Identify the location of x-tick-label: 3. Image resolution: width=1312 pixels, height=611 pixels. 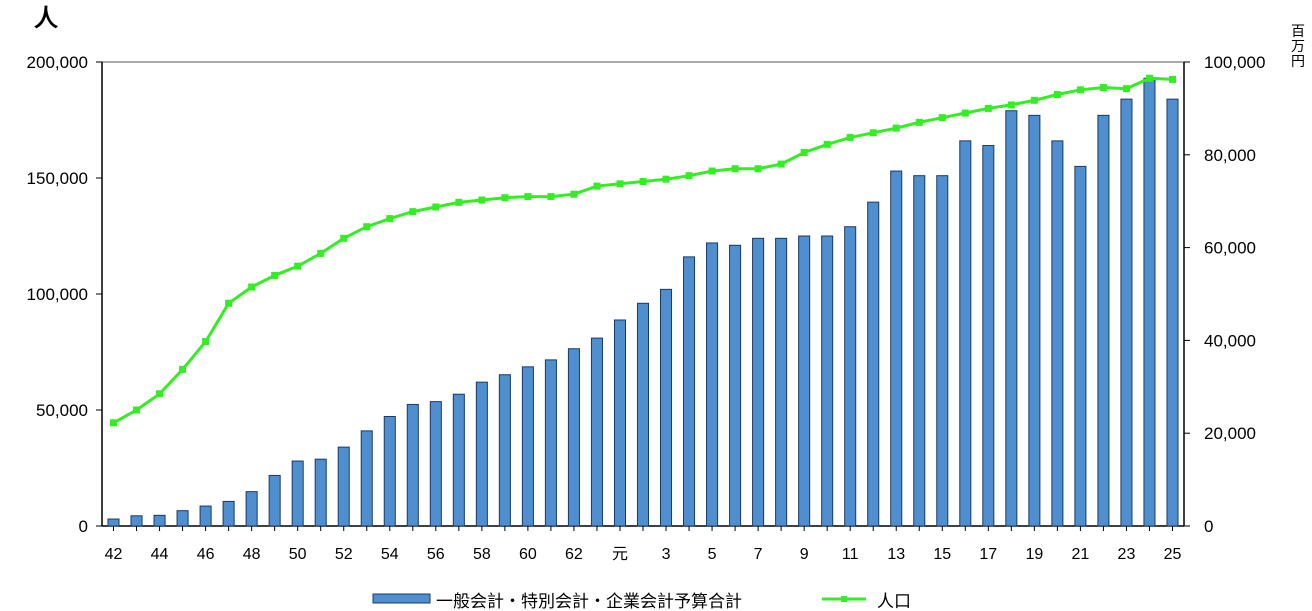
(666, 554).